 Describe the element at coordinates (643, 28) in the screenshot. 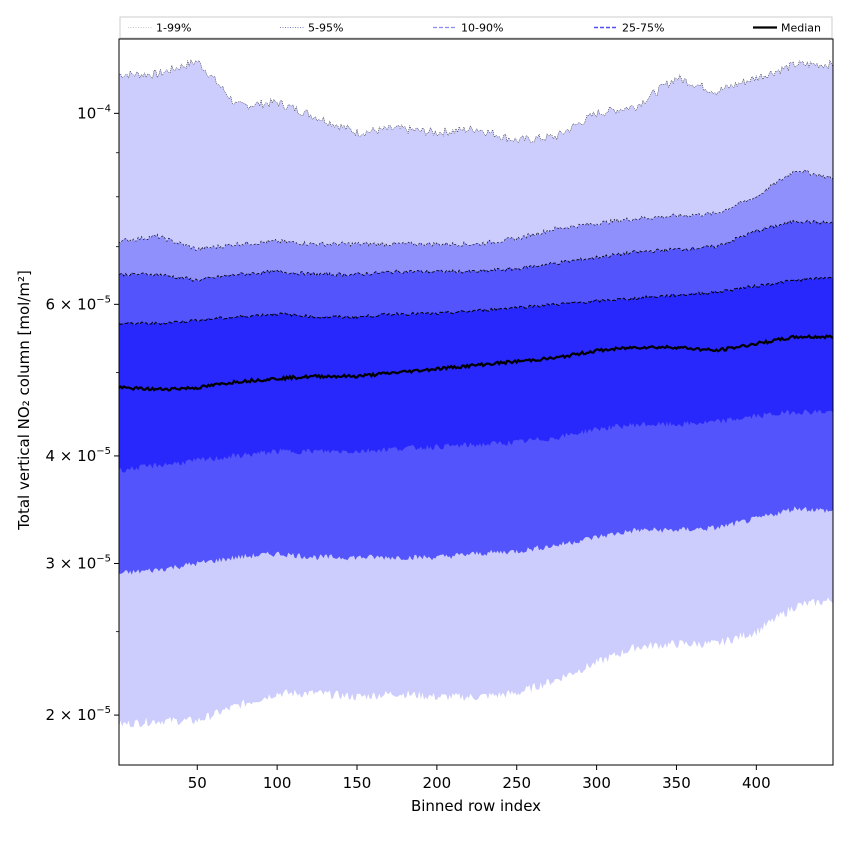

I see `legend-label: 25-75%` at that location.